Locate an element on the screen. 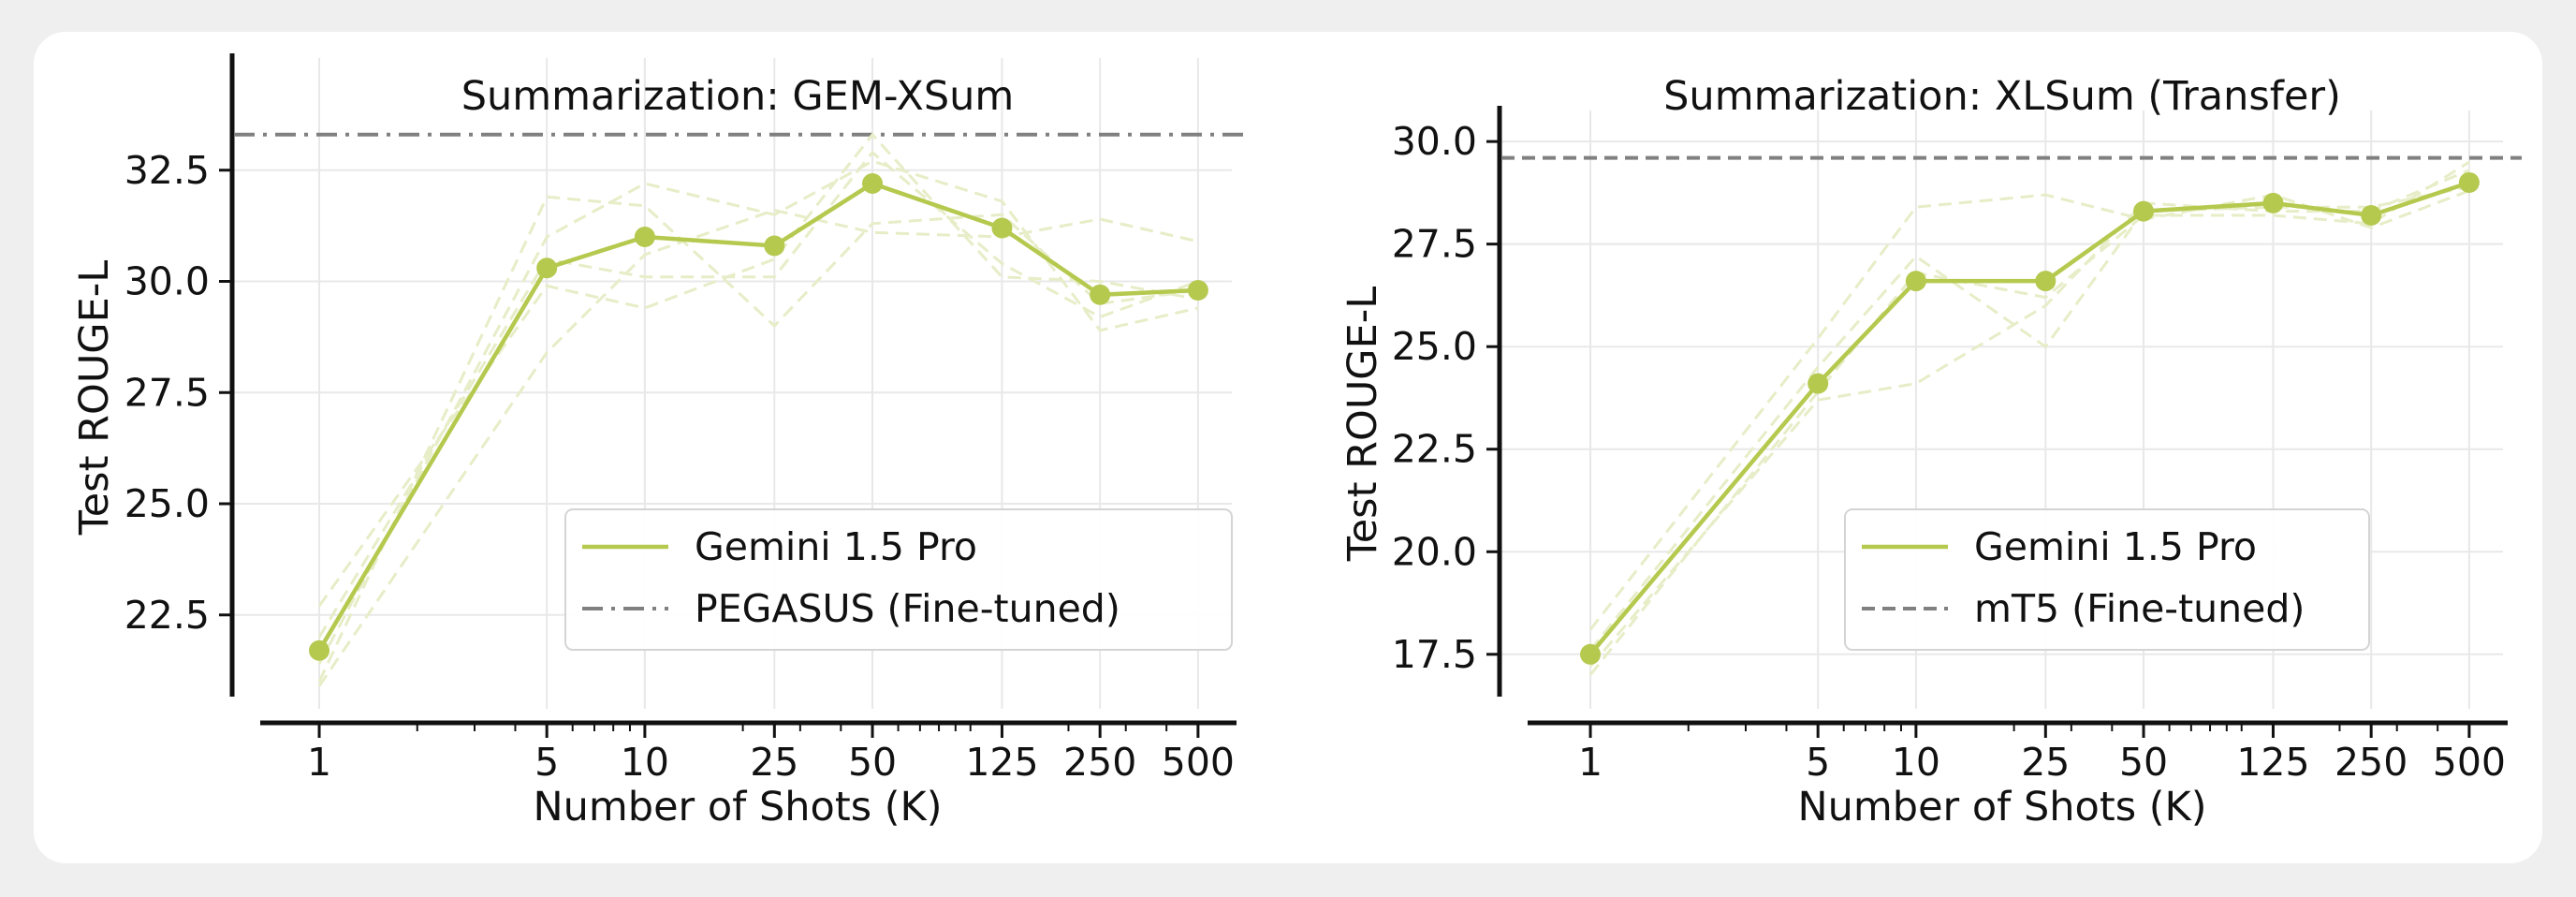  legend: Gemini 1.5 Pro mT5 (Fine-tuned) is located at coordinates (2107, 579).